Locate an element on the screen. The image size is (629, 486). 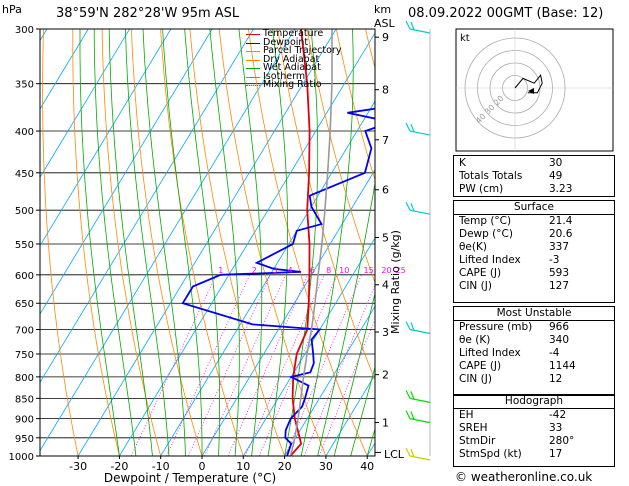
surface-label: Dewp (°C) is located at coordinates (486, 234).